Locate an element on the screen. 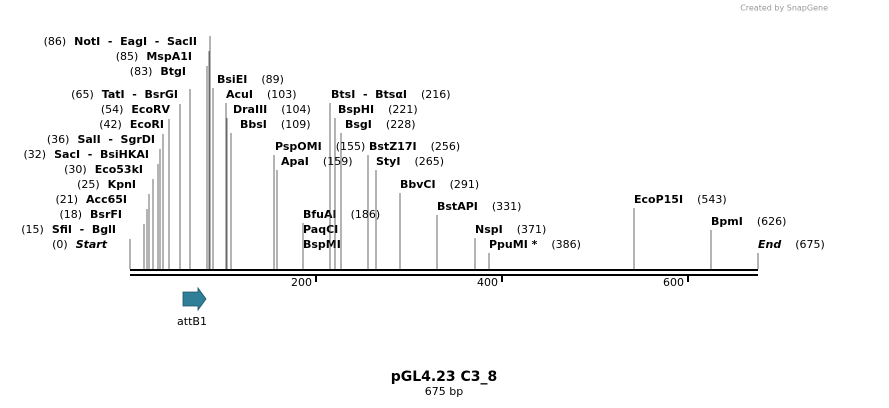 The image size is (889, 408). enzyme: End (675) is located at coordinates (791, 253).